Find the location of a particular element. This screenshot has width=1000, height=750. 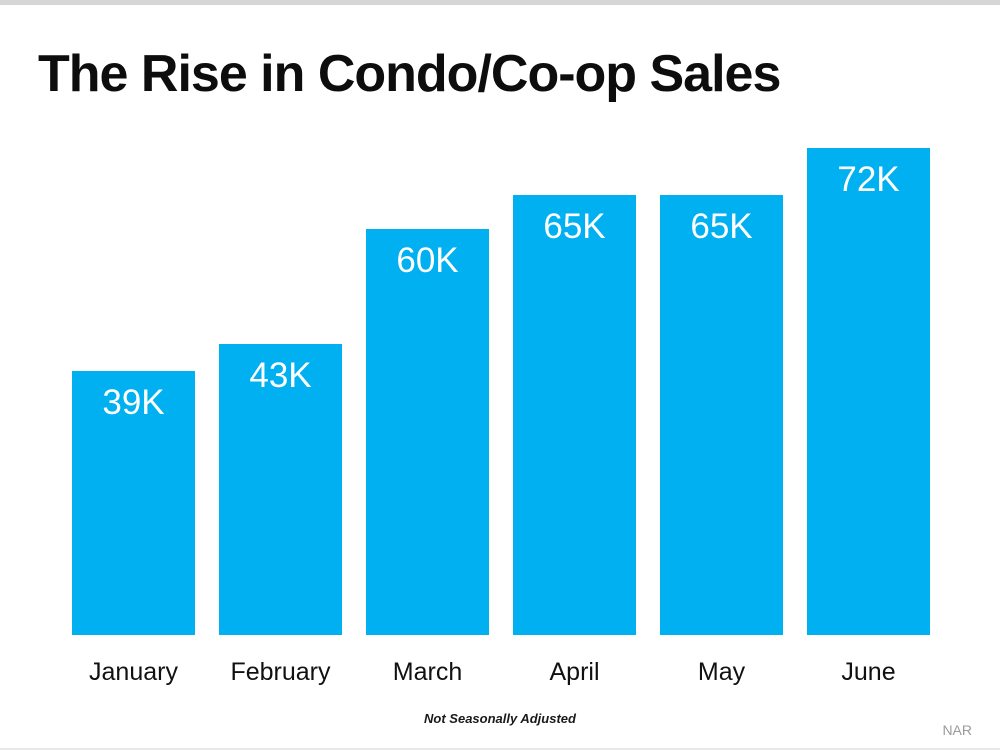

bar-value-label-march: 60K is located at coordinates (427, 260).